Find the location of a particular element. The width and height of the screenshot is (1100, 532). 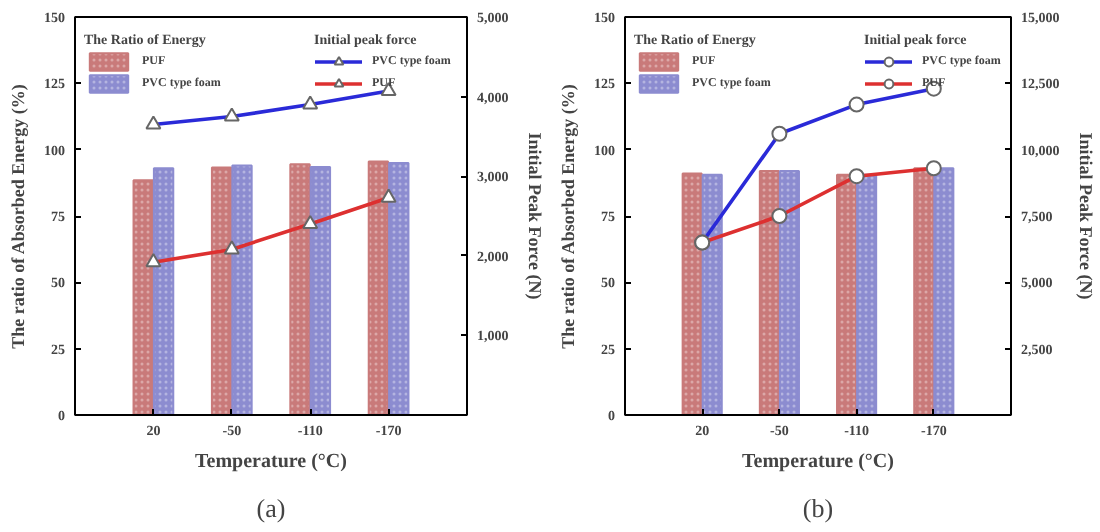

text: (a) is located at coordinates (271, 508).